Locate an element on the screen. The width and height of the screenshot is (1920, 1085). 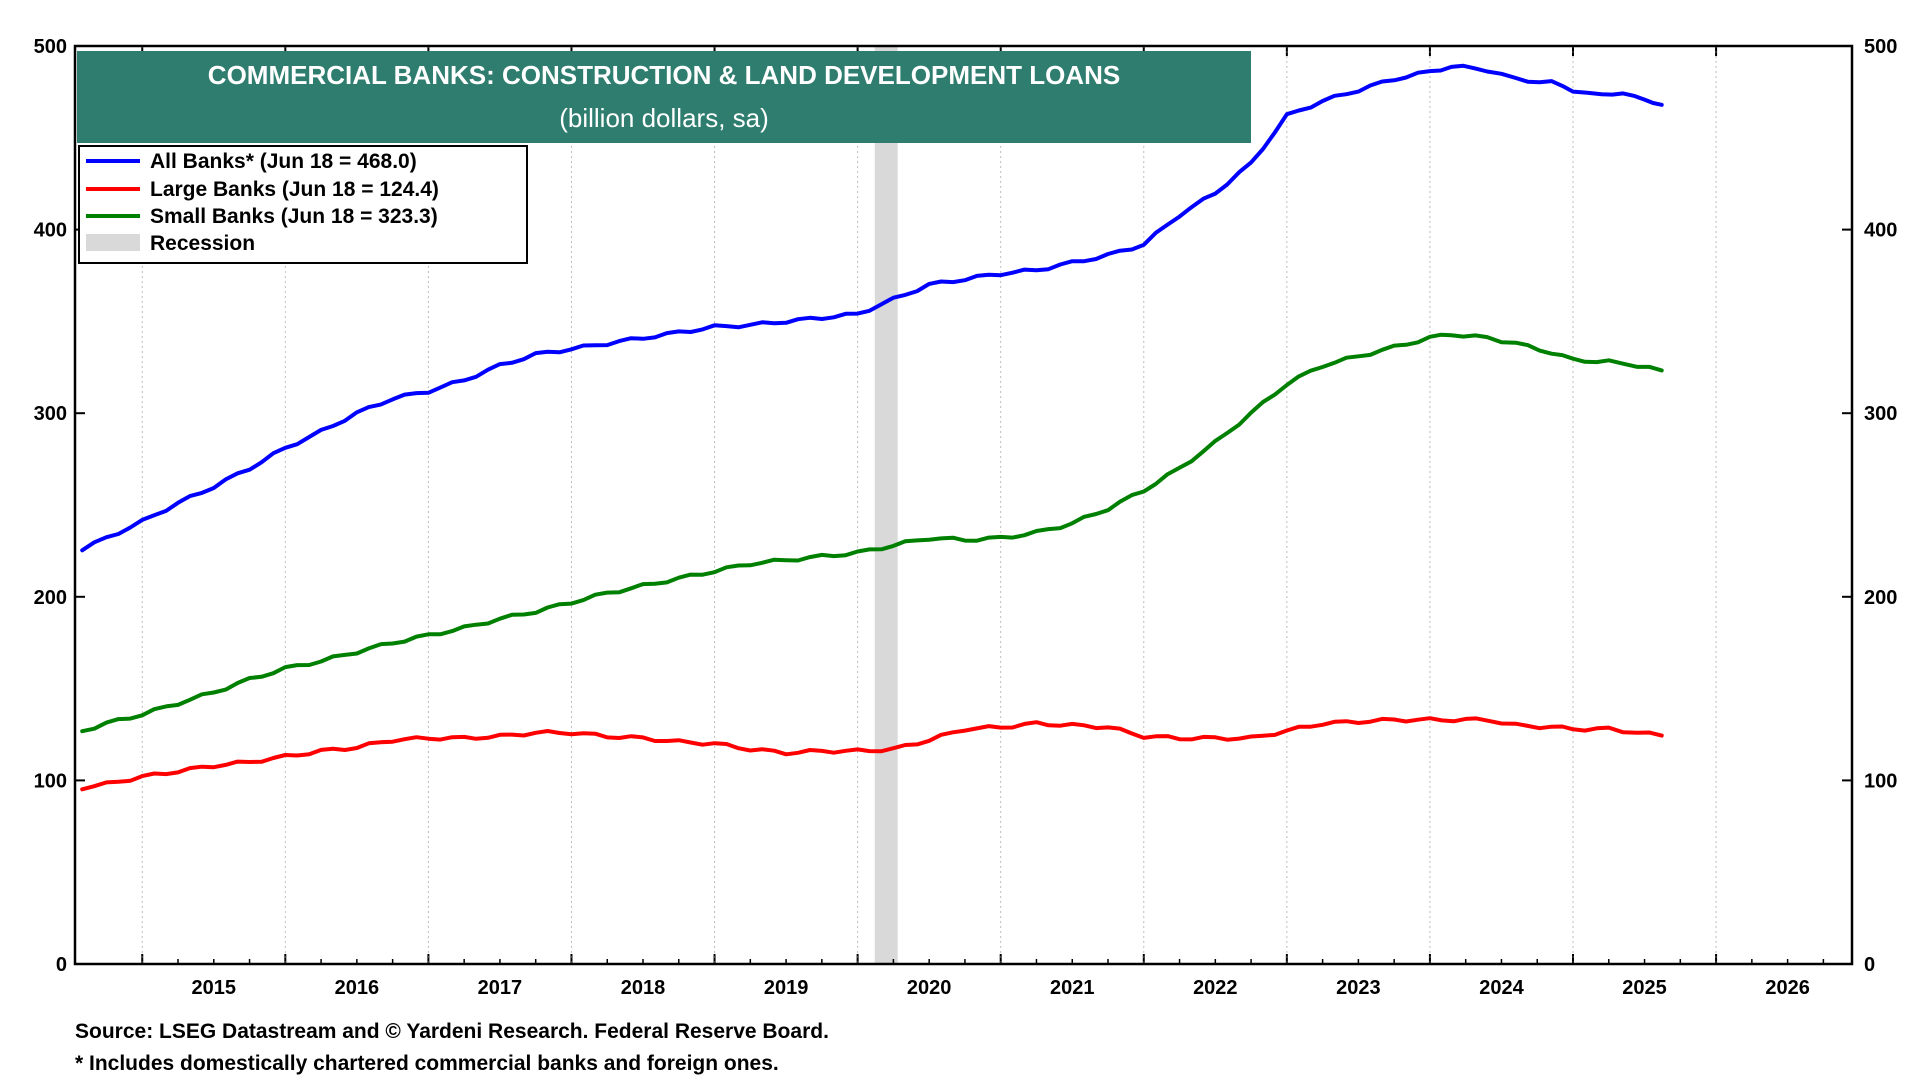
x-tick-label: 2025 is located at coordinates (1644, 988).